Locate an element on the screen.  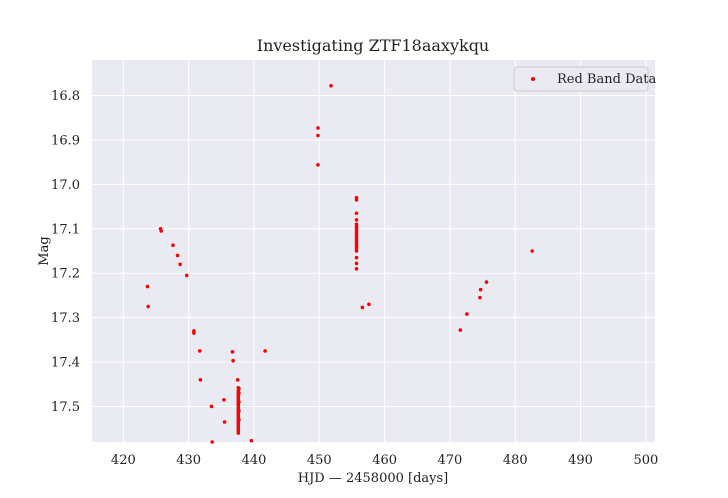
legend-marker is located at coordinates (533, 79).